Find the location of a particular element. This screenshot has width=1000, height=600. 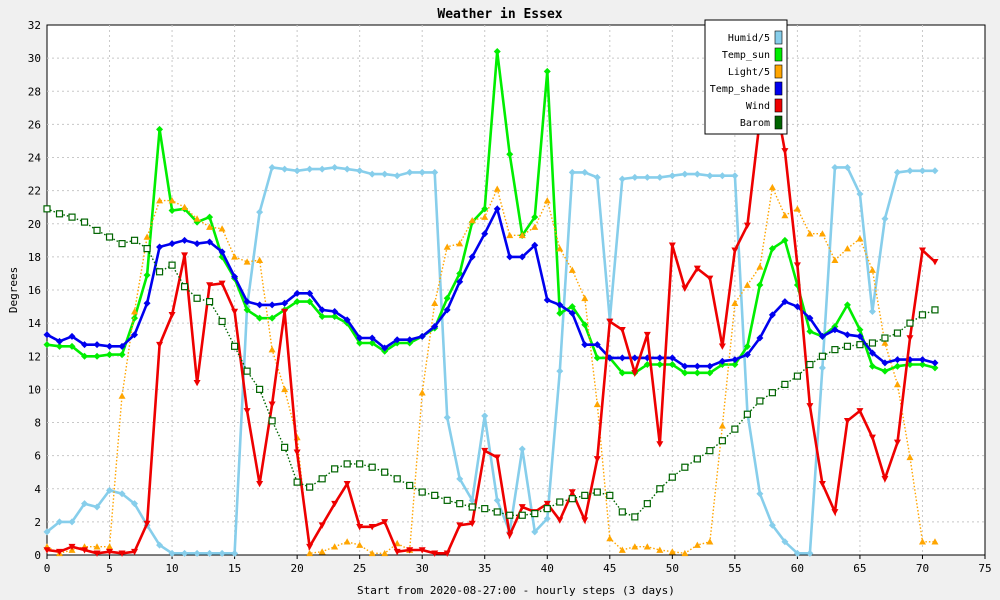

y-tick-label: 30 is located at coordinates (34, 58).